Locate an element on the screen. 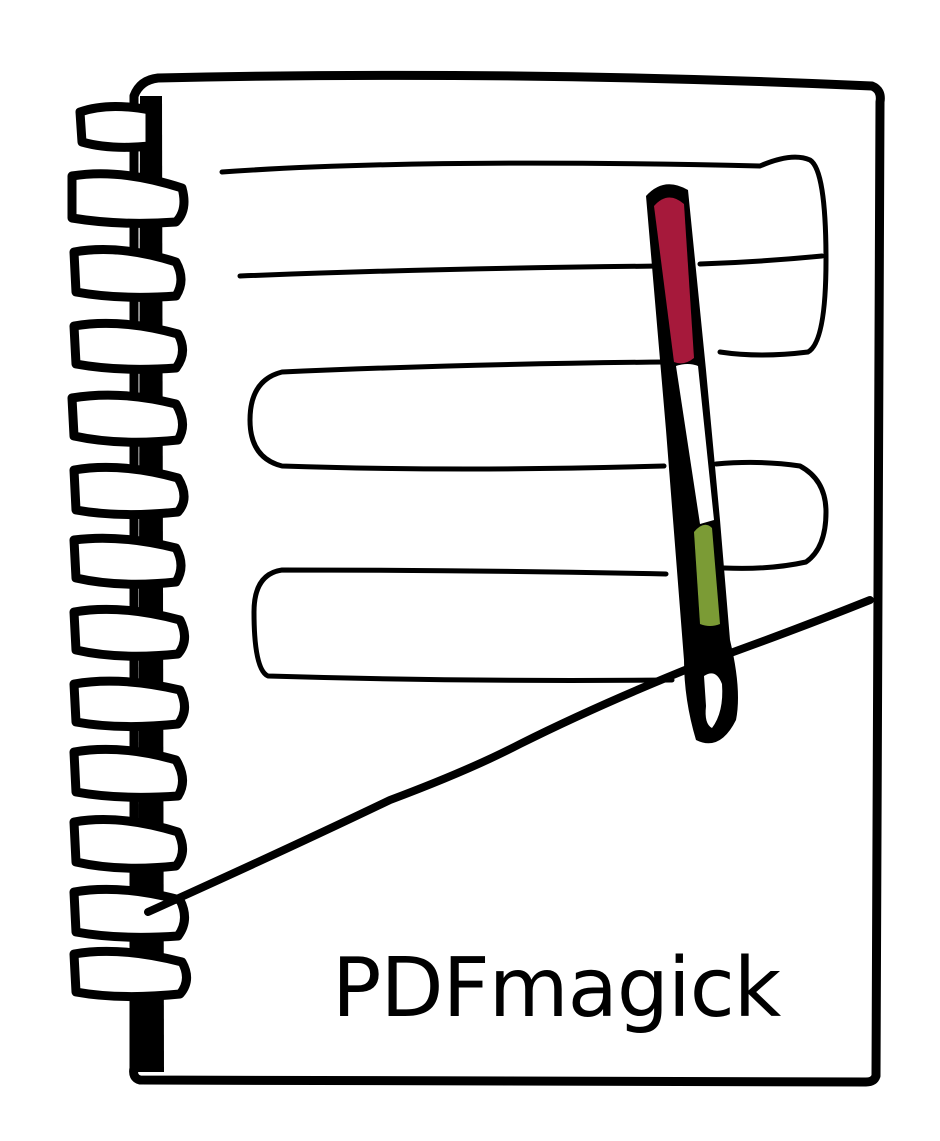 Image resolution: width=940 pixels, height=1141 pixels. pen-icon is located at coordinates (692, 464).